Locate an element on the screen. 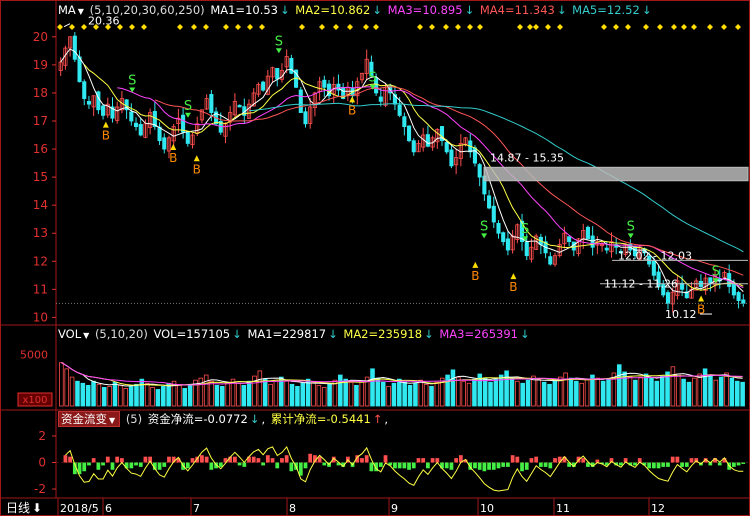  cum-flow-value: 累计净流=-0.5441 is located at coordinates (320, 419).